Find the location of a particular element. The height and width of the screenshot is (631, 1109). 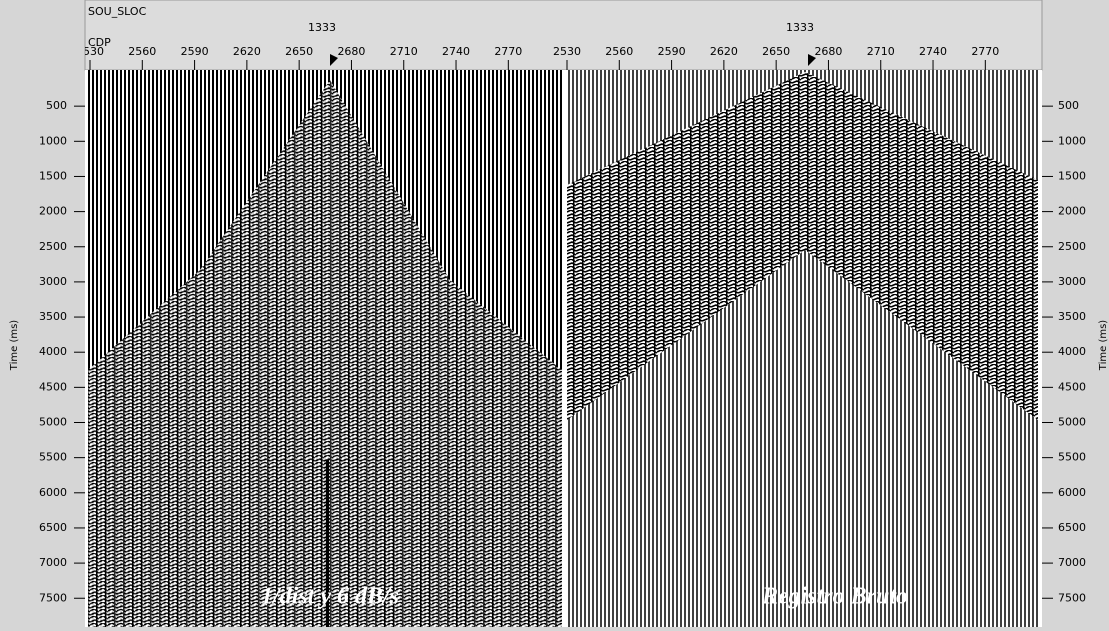

trace is located at coordinates (327, 543).